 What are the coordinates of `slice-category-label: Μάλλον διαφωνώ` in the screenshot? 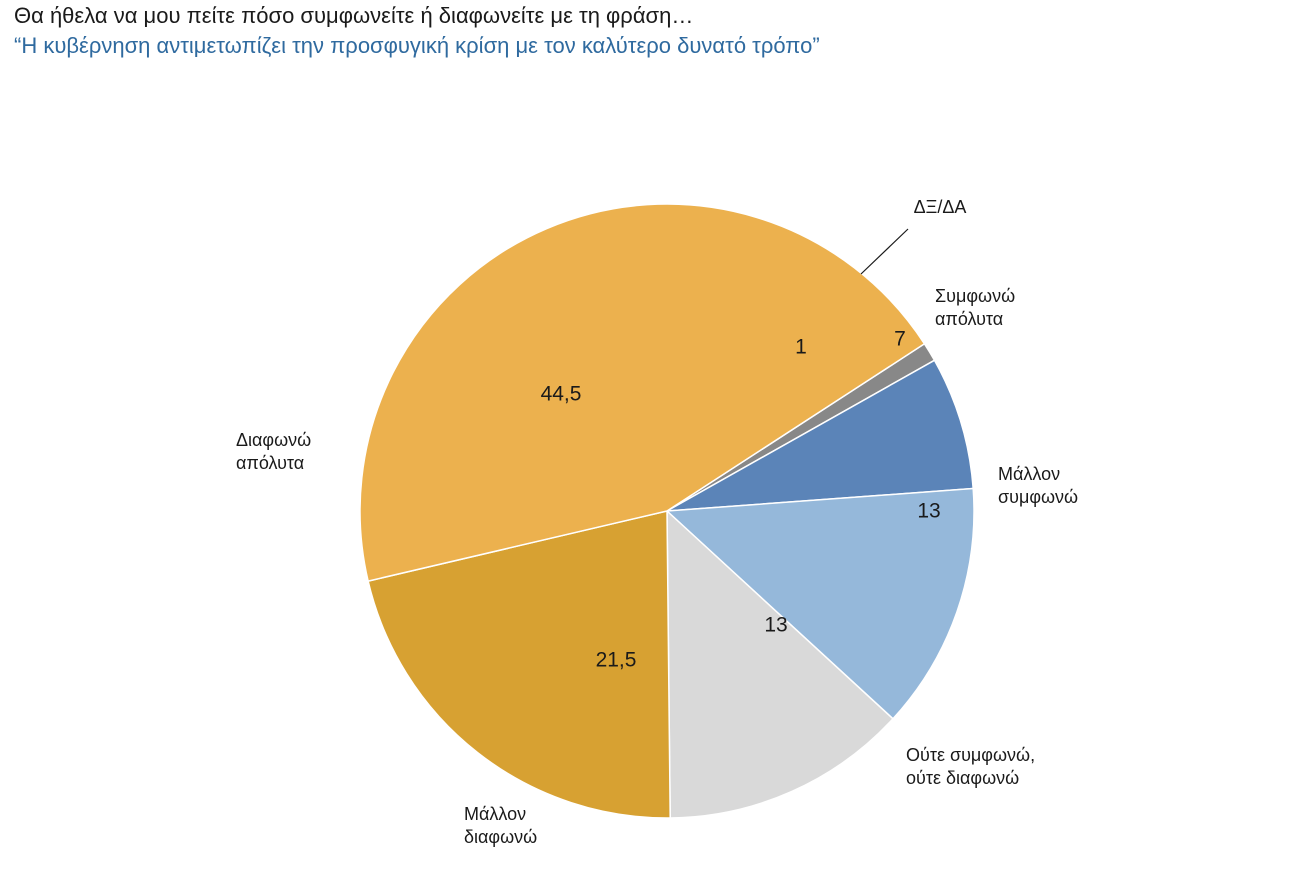 It's located at (500, 825).